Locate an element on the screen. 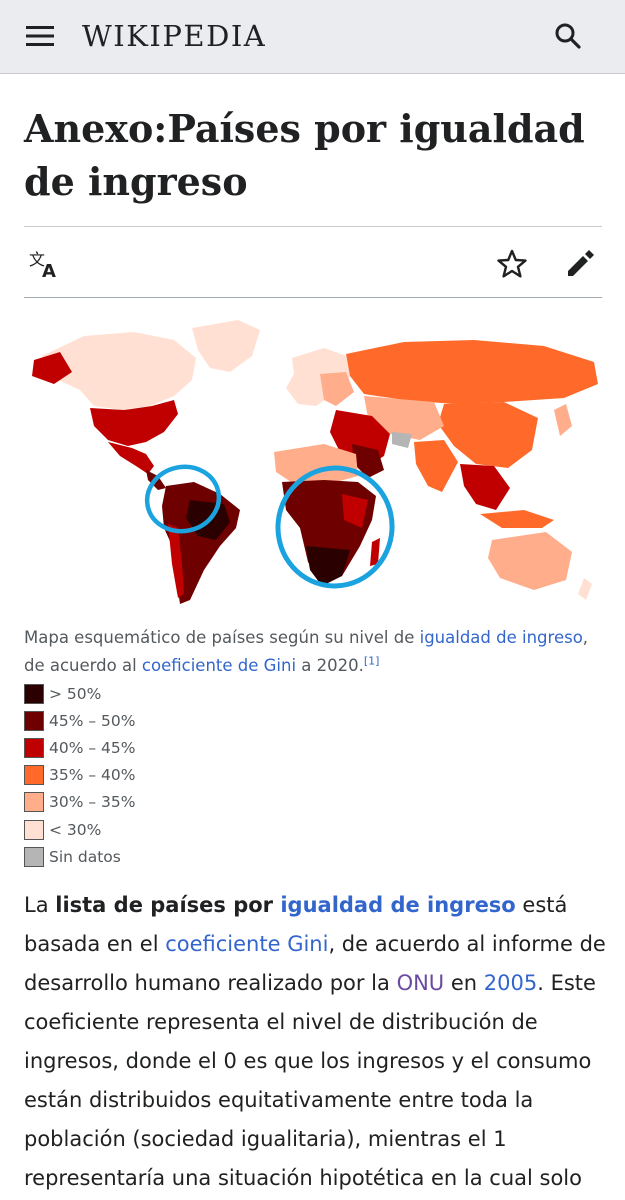 This screenshot has height=1200, width=625. search-icon is located at coordinates (568, 36).